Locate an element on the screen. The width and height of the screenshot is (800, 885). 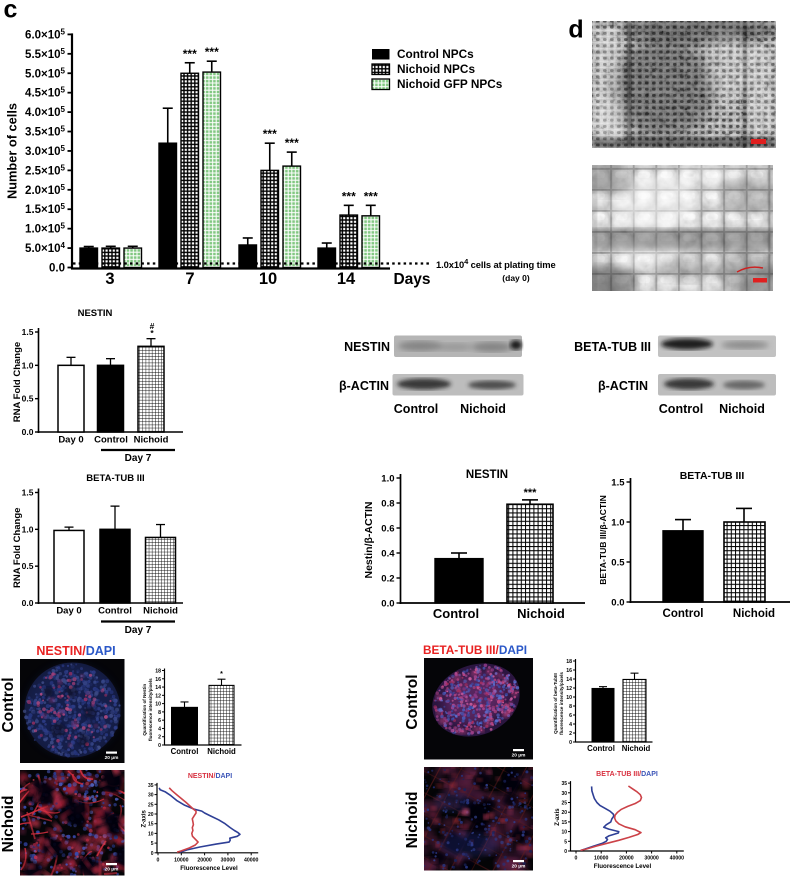
svg-text: BETA-TUB III/β-ACTIN is located at coordinates (603, 540).